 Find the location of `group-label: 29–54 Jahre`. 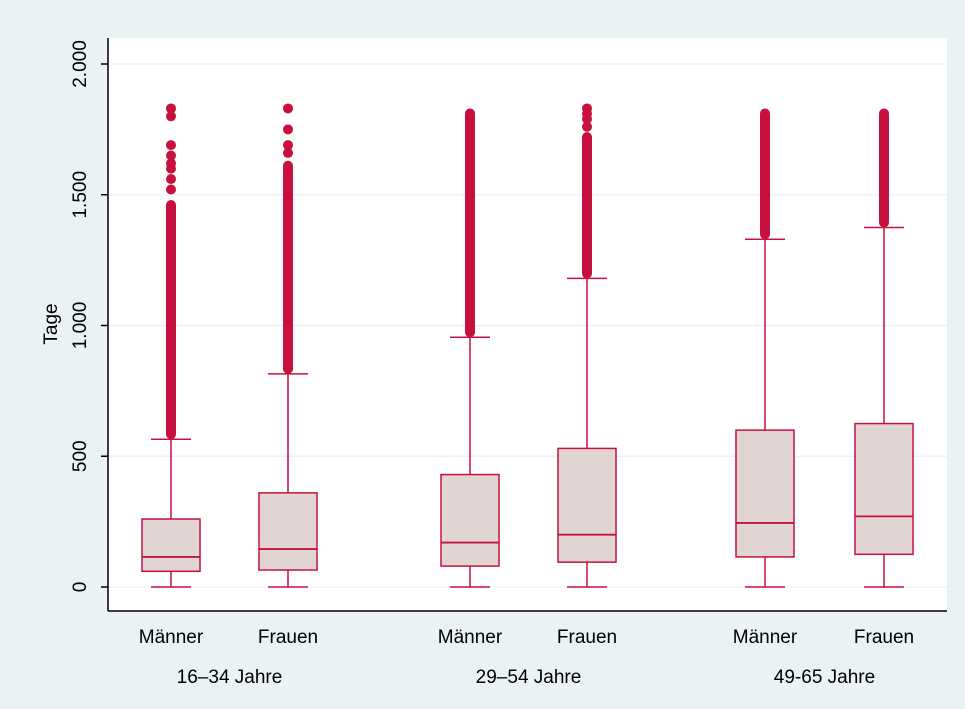

group-label: 29–54 Jahre is located at coordinates (529, 677).